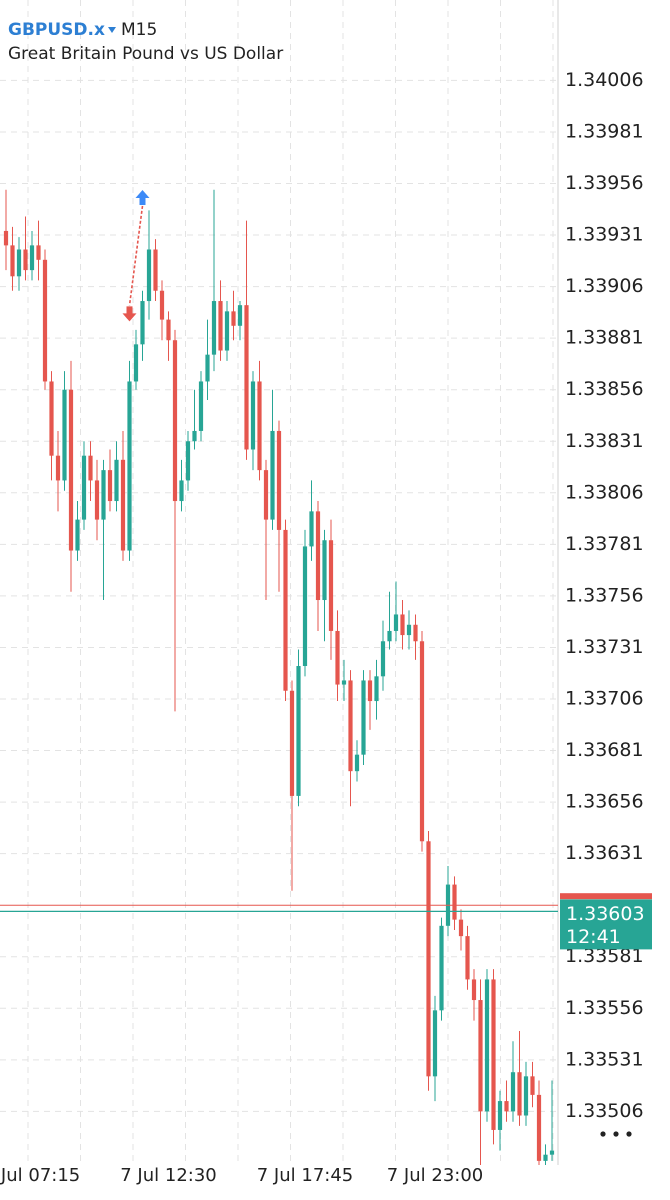 The width and height of the screenshot is (670, 1200). Describe the element at coordinates (604, 338) in the screenshot. I see `y-tick-label: 1.33881` at that location.